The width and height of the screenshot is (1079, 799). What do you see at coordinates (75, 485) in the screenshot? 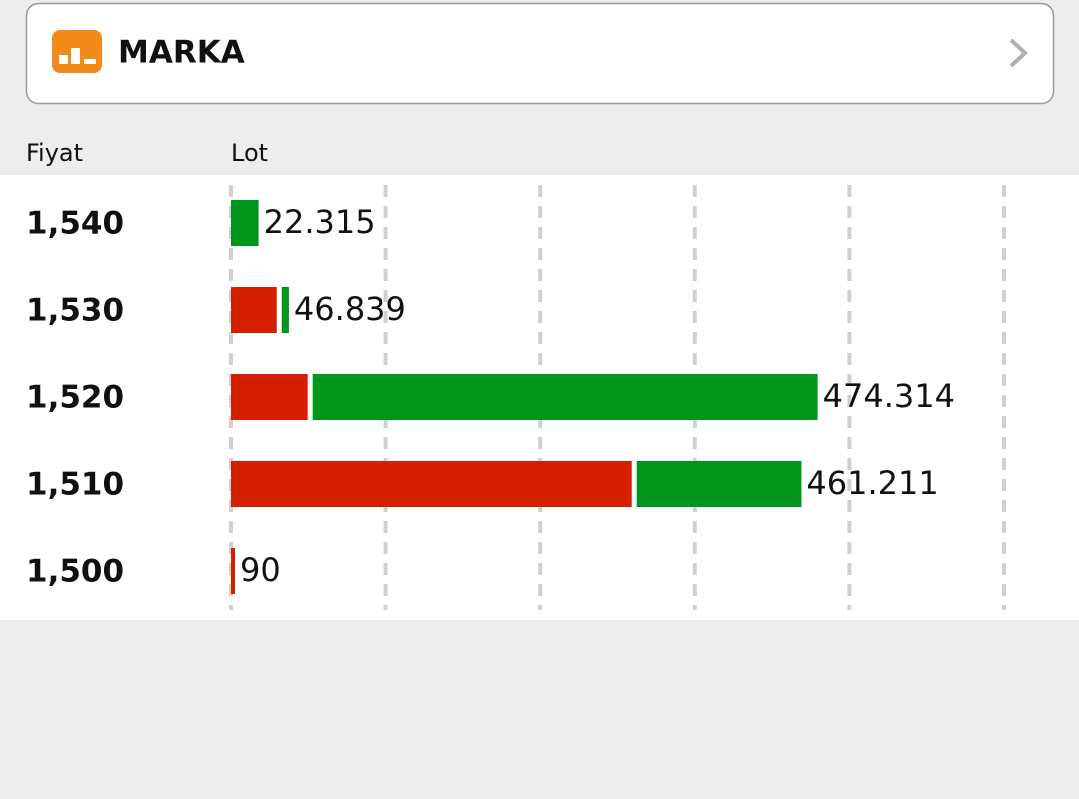
I see `price-label: 1,510` at bounding box center [75, 485].